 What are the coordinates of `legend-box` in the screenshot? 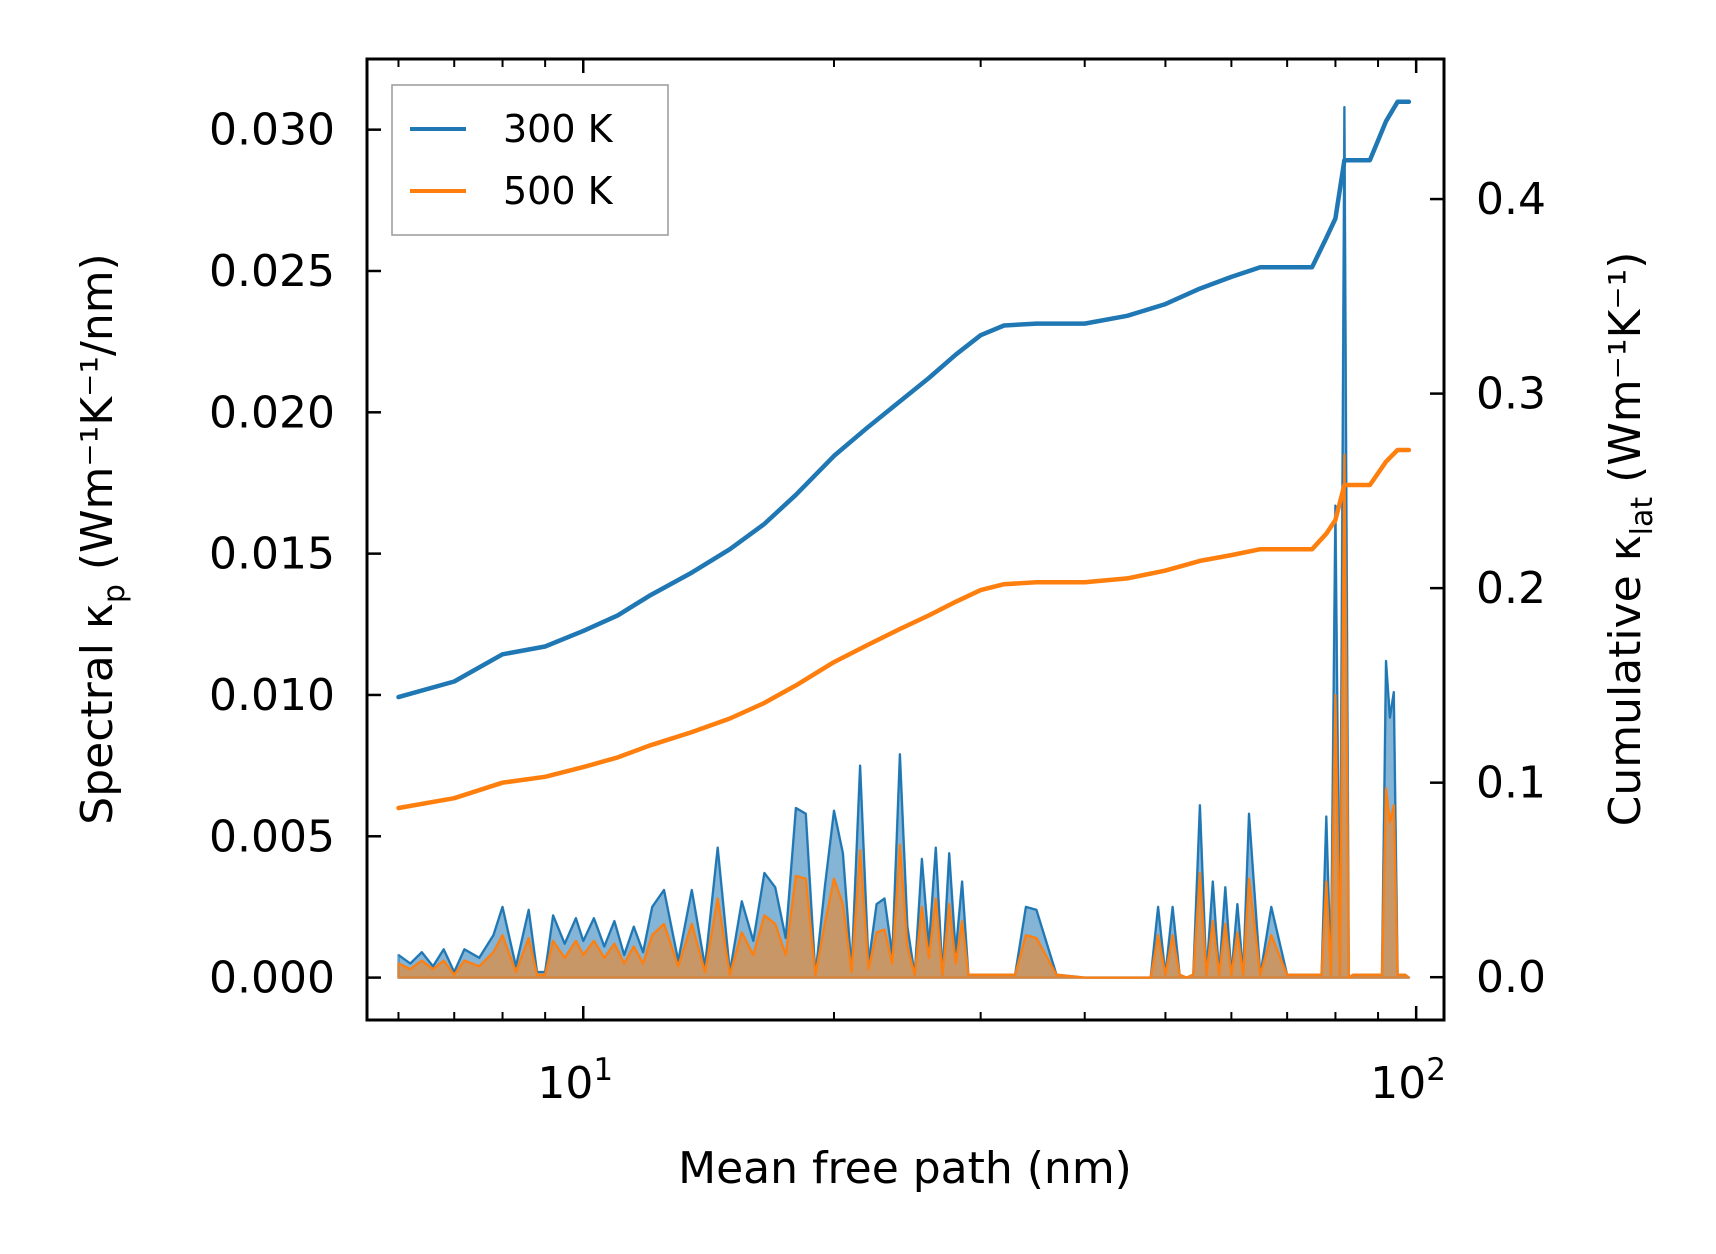 It's located at (530, 160).